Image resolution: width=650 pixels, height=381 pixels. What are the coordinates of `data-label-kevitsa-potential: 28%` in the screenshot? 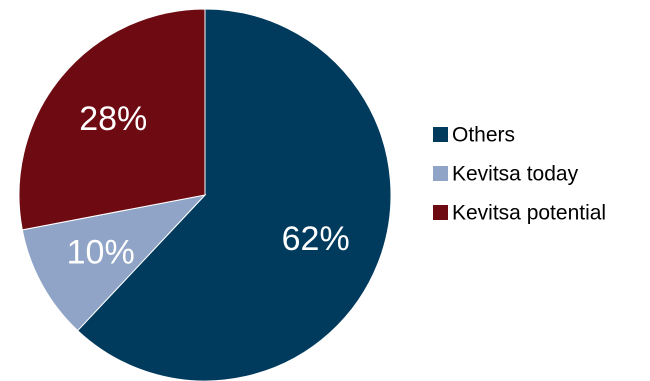 It's located at (113, 119).